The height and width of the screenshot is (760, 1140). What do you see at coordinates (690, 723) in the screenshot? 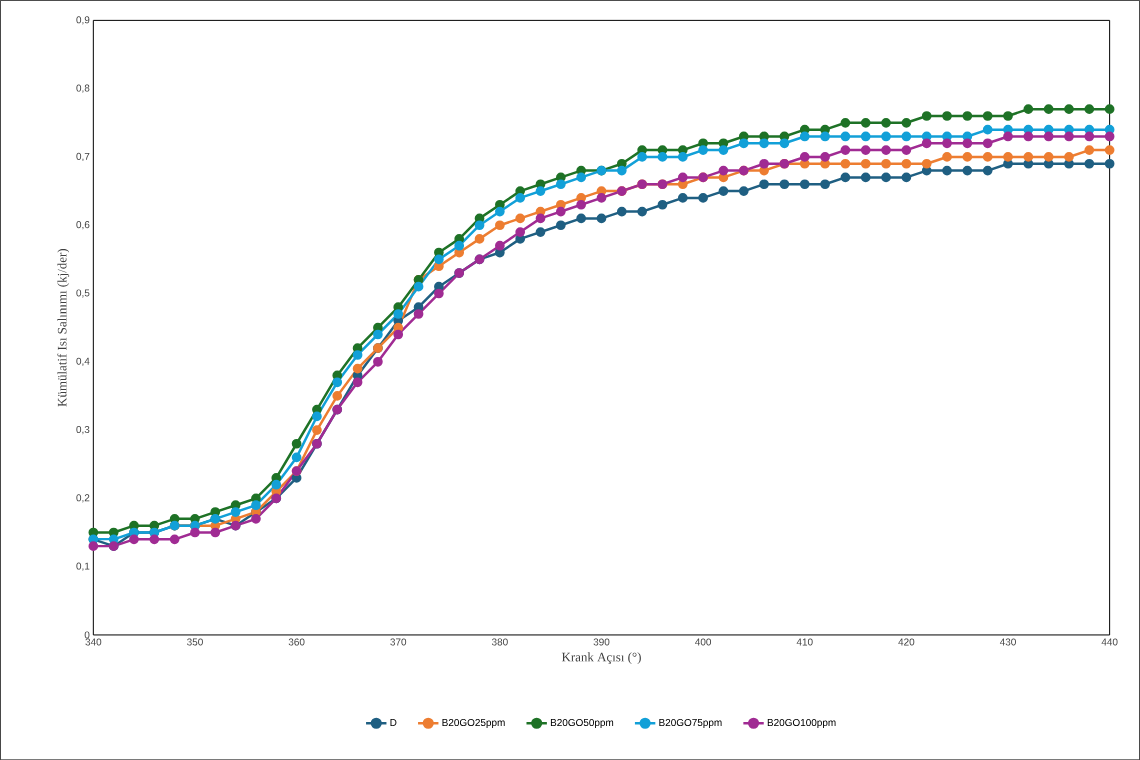
I see `legend-label: B20GO75ppm` at bounding box center [690, 723].